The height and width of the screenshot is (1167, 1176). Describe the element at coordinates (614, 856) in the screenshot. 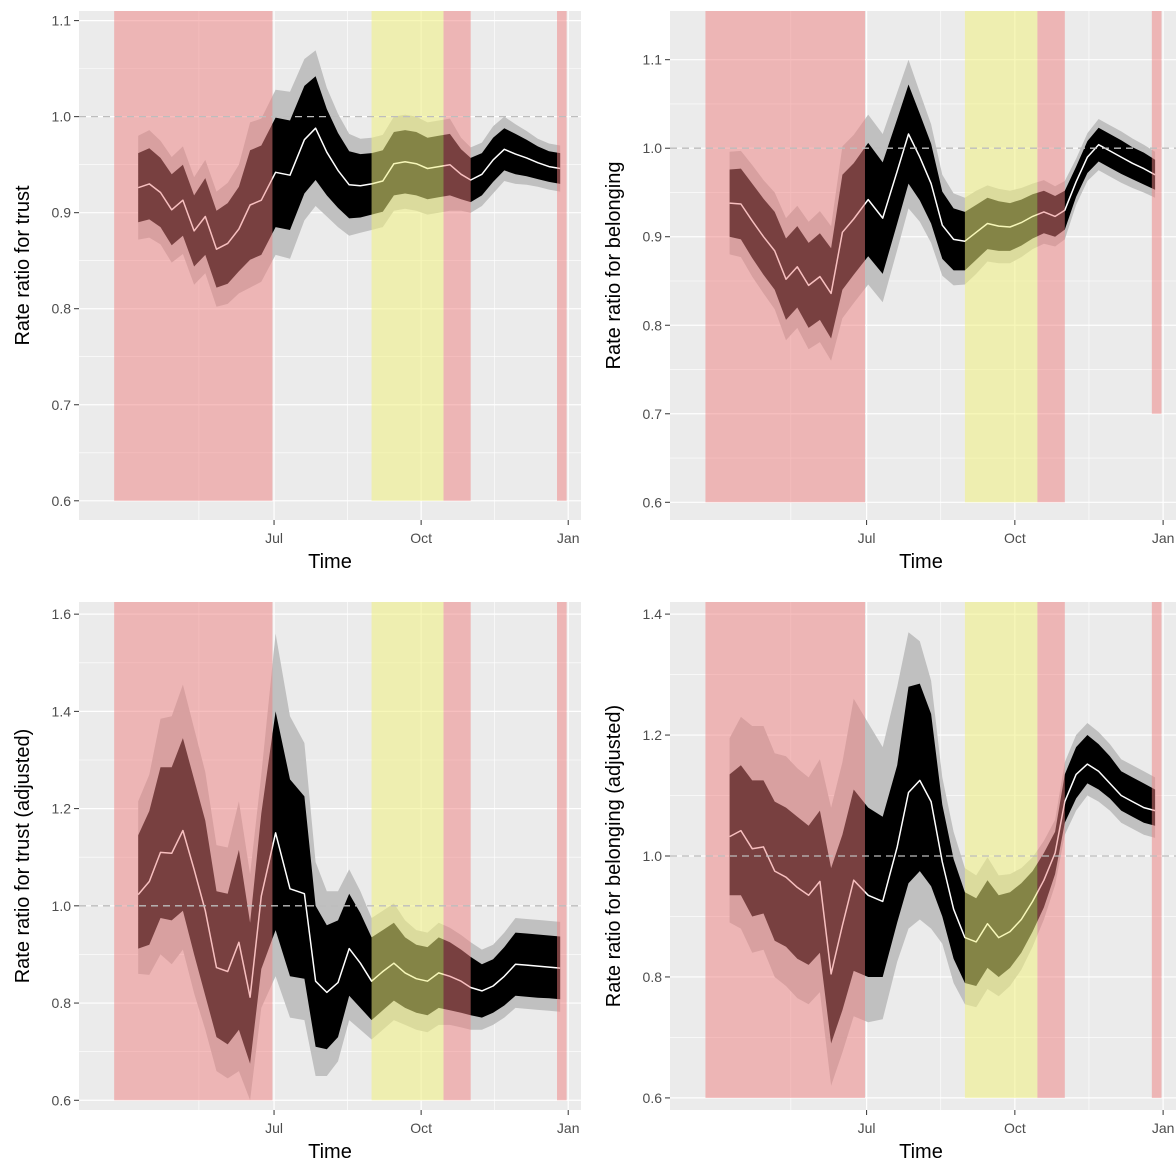

I see `y-axis-title: Rate ratio for belonging (adjusted)` at that location.